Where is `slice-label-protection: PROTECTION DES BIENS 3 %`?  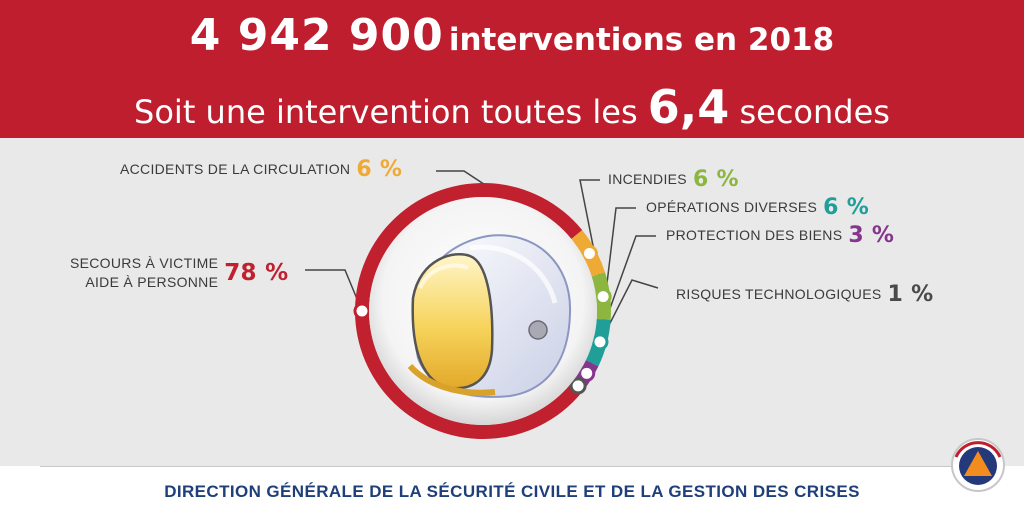 slice-label-protection: PROTECTION DES BIENS 3 % is located at coordinates (780, 235).